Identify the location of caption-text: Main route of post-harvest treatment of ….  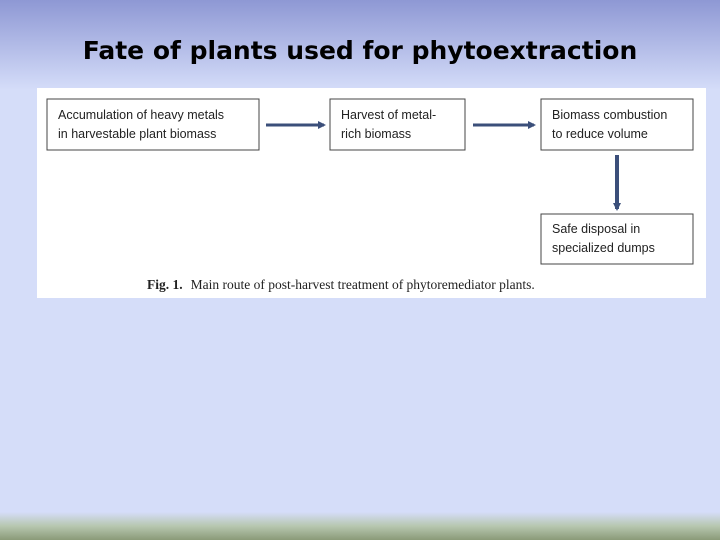
(363, 284).